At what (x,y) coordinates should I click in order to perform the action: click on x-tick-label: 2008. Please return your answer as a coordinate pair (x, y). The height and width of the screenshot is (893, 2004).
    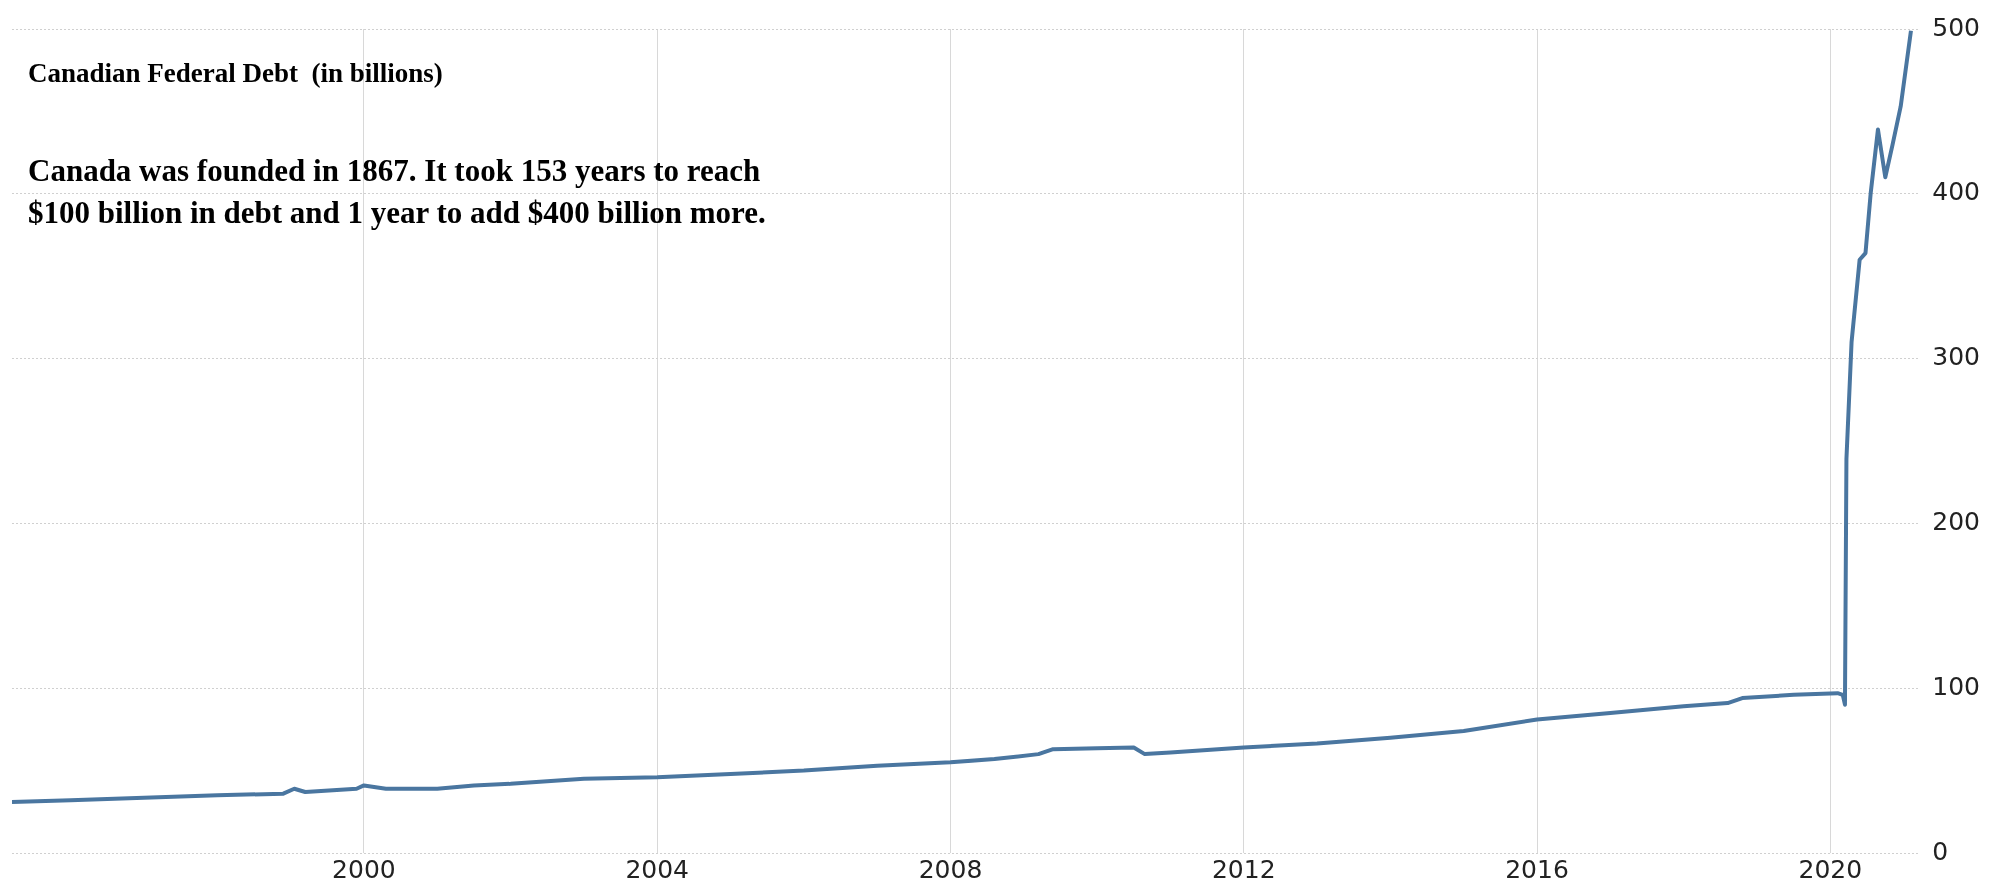
    Looking at the image, I should click on (950, 869).